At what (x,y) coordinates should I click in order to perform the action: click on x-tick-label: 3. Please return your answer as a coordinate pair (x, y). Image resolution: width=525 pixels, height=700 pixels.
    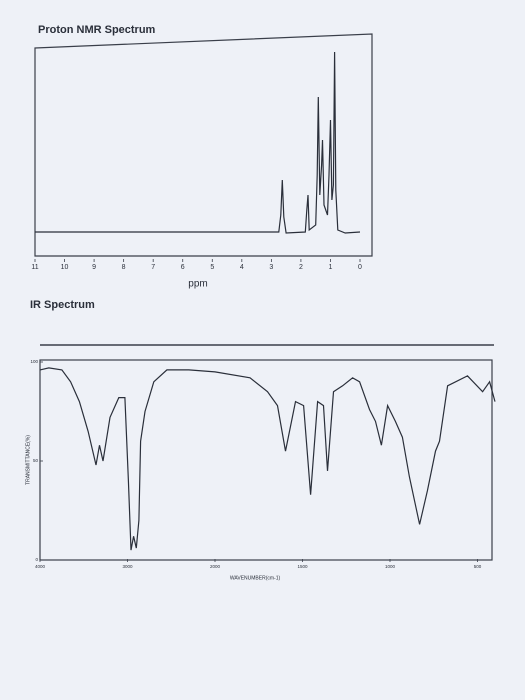
    Looking at the image, I should click on (271, 267).